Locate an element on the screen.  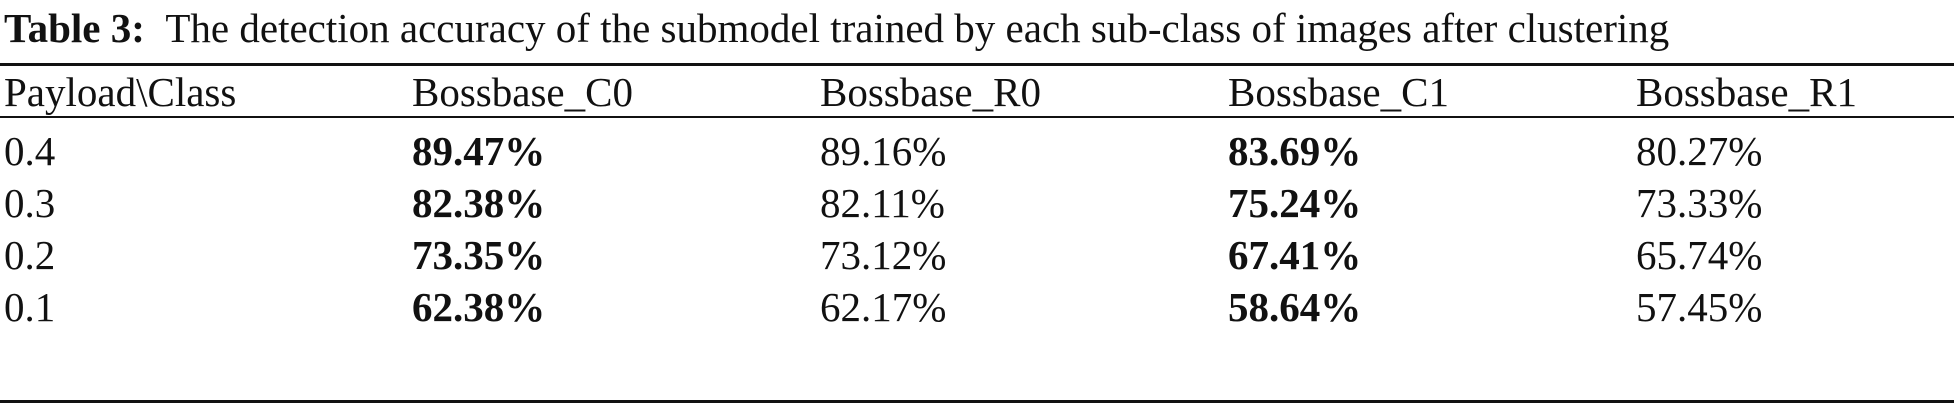
header-payload-class: Payload\Class is located at coordinates (120, 92).